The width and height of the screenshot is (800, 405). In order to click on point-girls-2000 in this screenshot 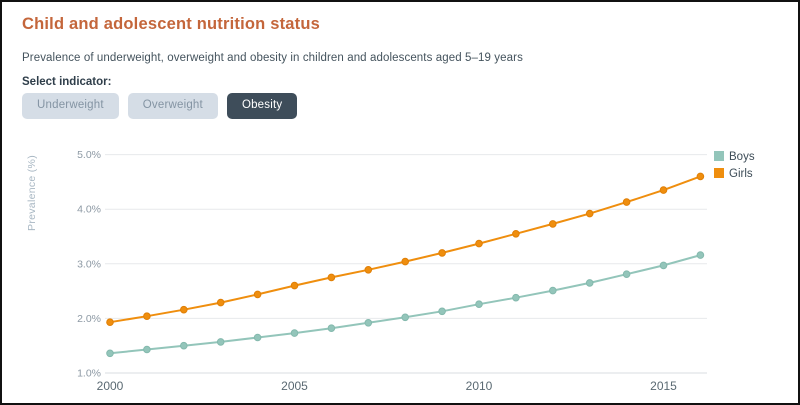, I will do `click(110, 322)`.